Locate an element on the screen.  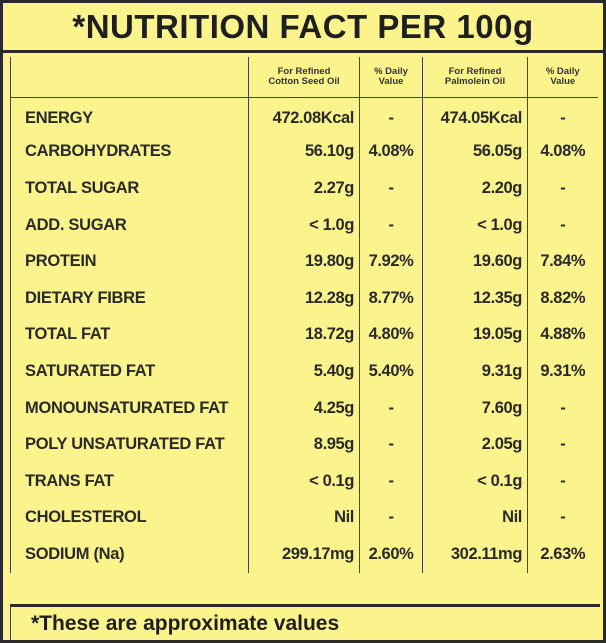
table-row: CARBOHYDRATES 56.10g 4.08% 56.05g 4.08% is located at coordinates (304, 152).